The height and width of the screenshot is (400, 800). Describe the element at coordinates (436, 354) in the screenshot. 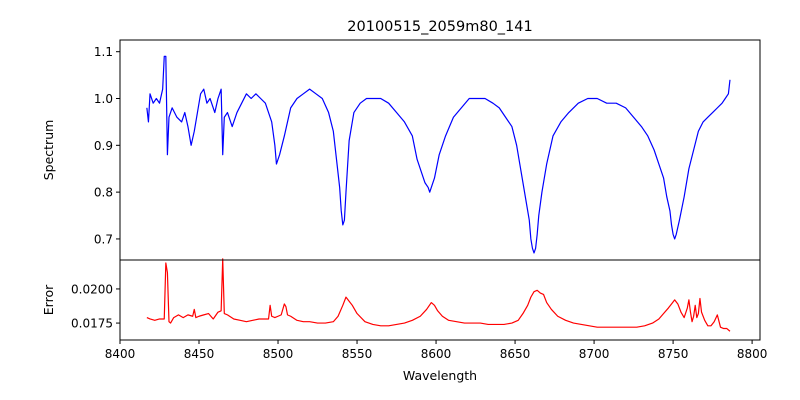

I see `x-tick-label: 8600` at that location.